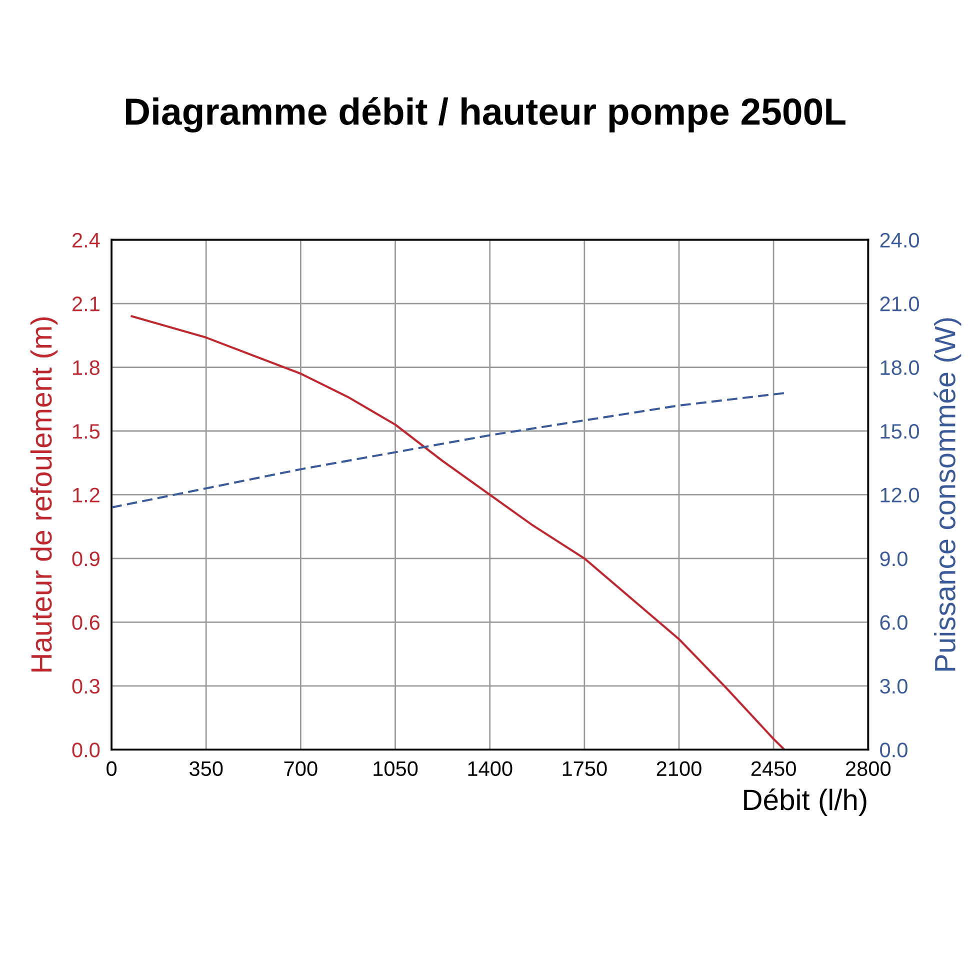 This screenshot has height=971, width=970. I want to click on y-tick-label: 2.4, so click(86, 240).